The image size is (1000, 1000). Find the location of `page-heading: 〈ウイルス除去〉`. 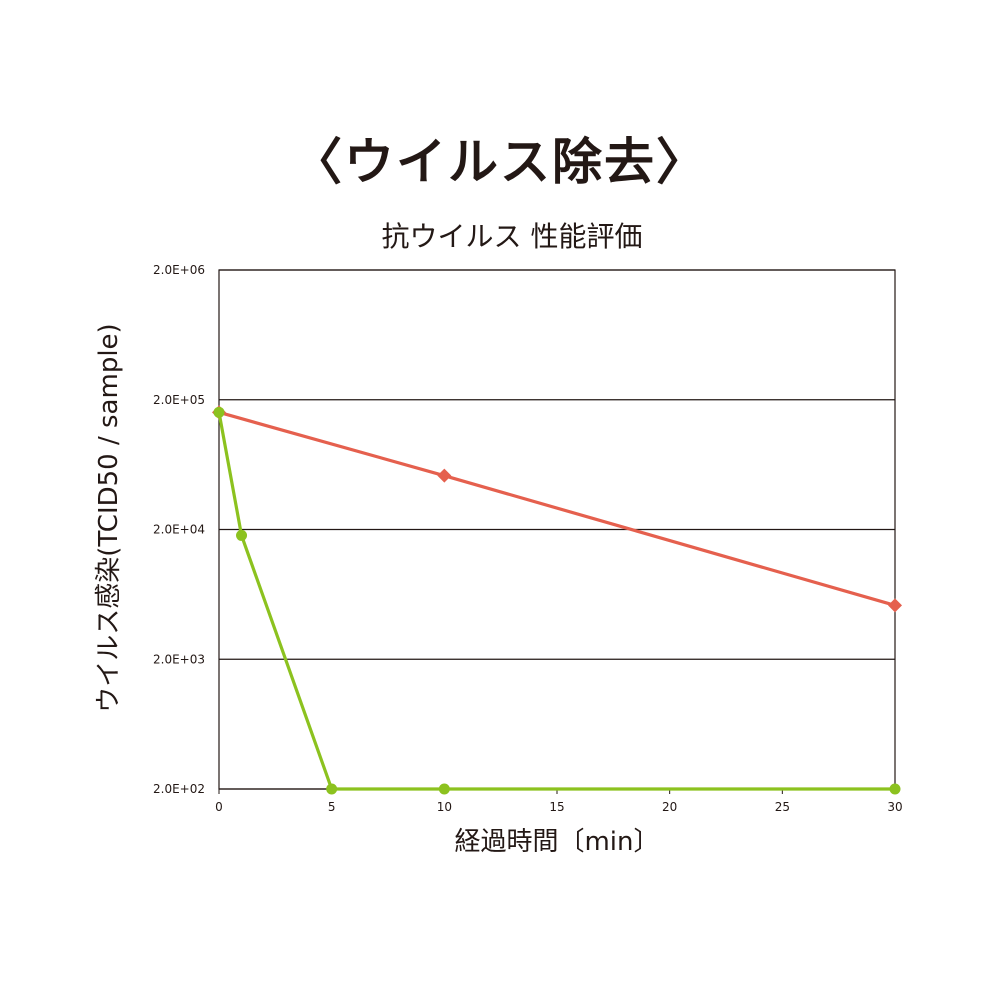

page-heading: 〈ウイルス除去〉 is located at coordinates (500, 162).